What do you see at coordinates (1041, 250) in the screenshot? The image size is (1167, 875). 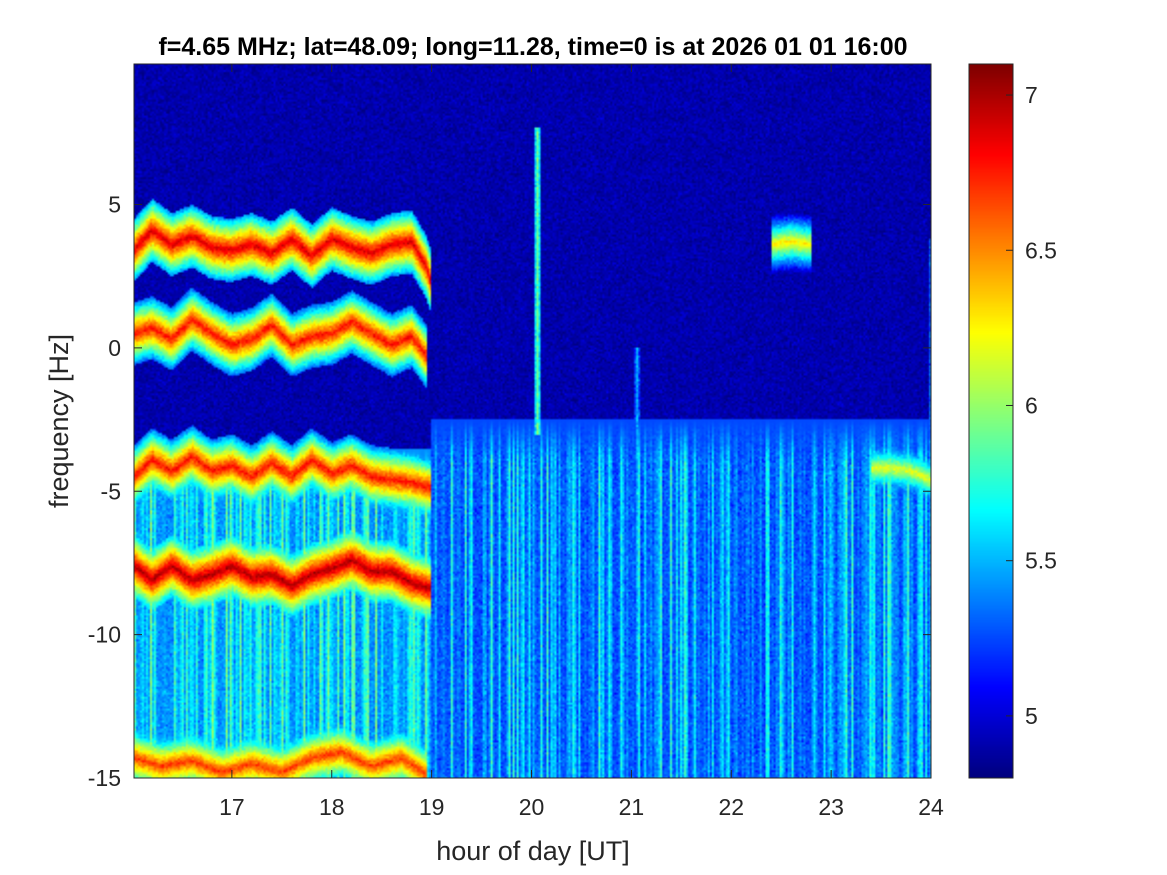 I see `colorbar-tick-label: 6.5` at bounding box center [1041, 250].